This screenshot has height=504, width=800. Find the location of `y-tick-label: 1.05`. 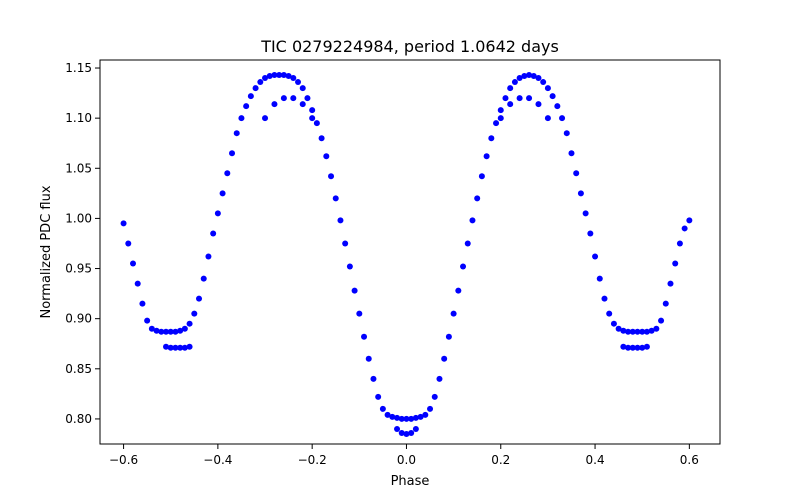

y-tick-label: 1.05 is located at coordinates (78, 168).